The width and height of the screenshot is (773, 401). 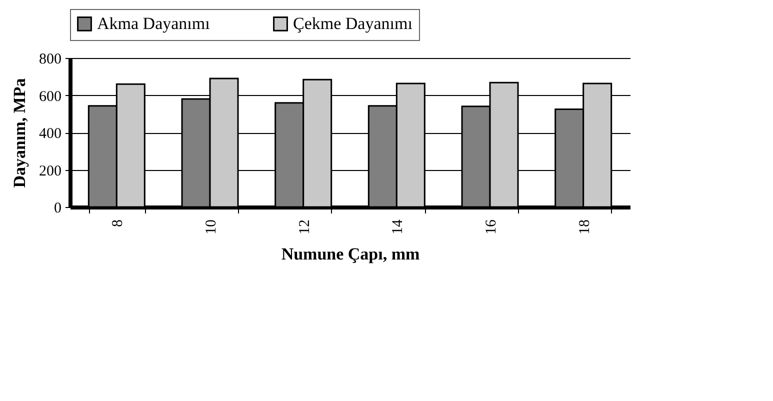 I want to click on y-tick-label: 200, so click(x=50, y=171).